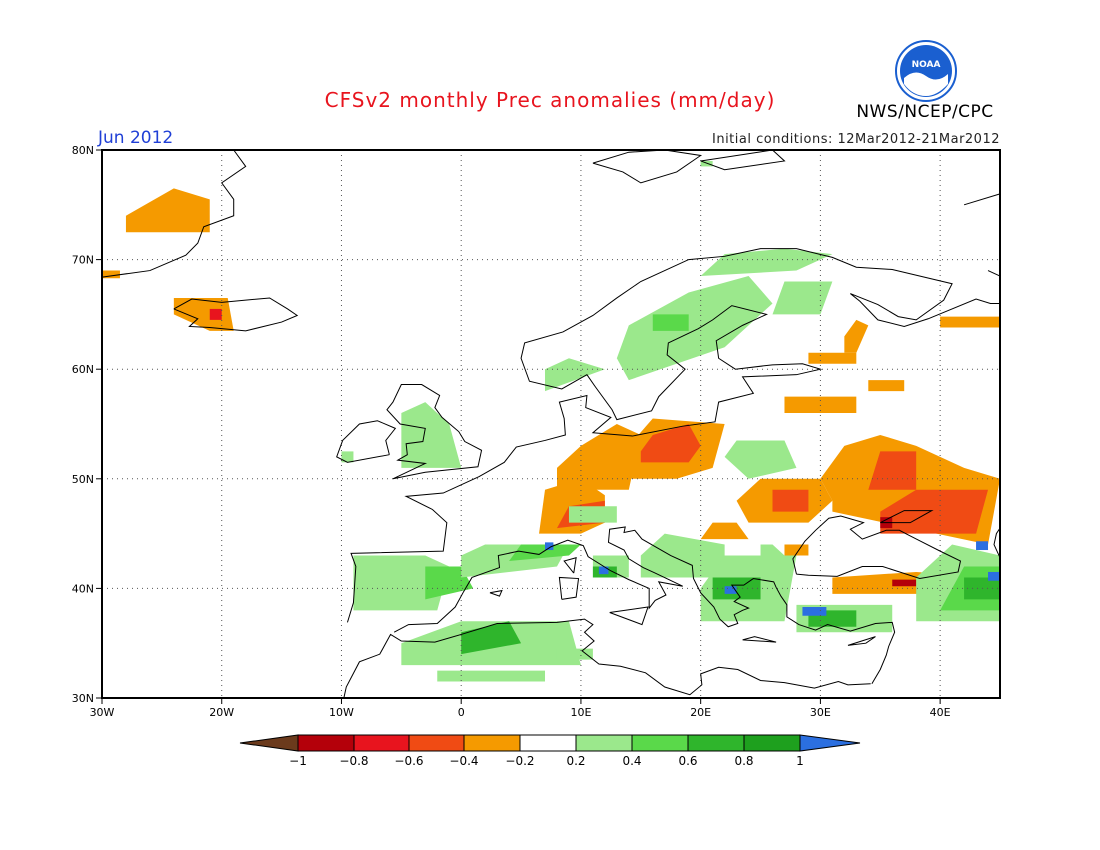 The height and width of the screenshot is (850, 1100). Describe the element at coordinates (687, 761) in the screenshot. I see `colorbar-label: 0.6` at that location.